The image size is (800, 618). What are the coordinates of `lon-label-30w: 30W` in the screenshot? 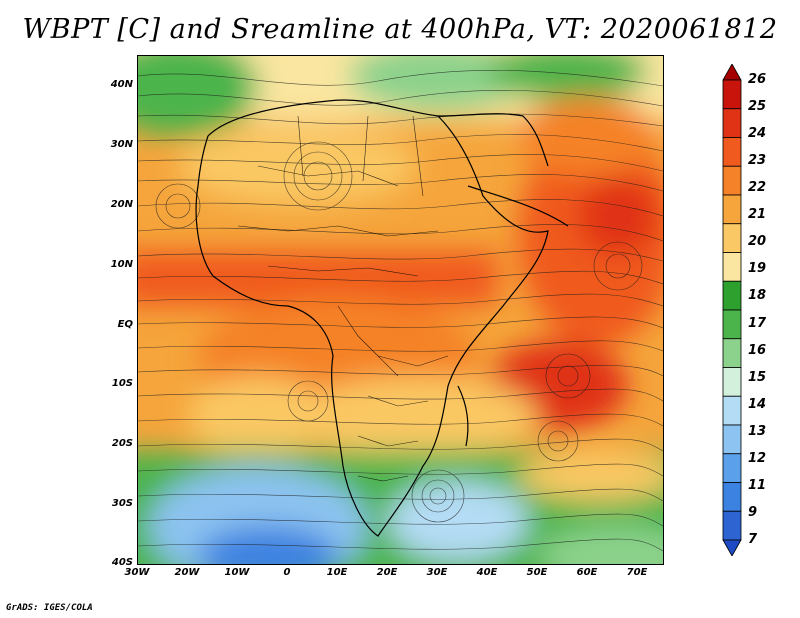 It's located at (137, 572).